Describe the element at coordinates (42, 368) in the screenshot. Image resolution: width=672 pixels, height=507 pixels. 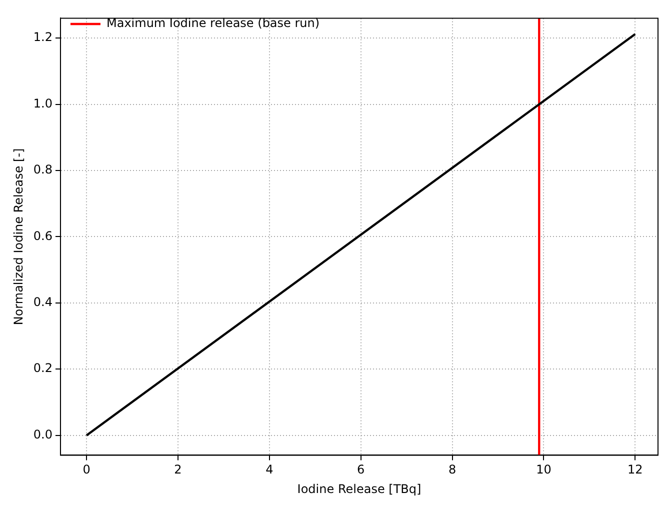
I see `y-tick-label: 0.2` at that location.